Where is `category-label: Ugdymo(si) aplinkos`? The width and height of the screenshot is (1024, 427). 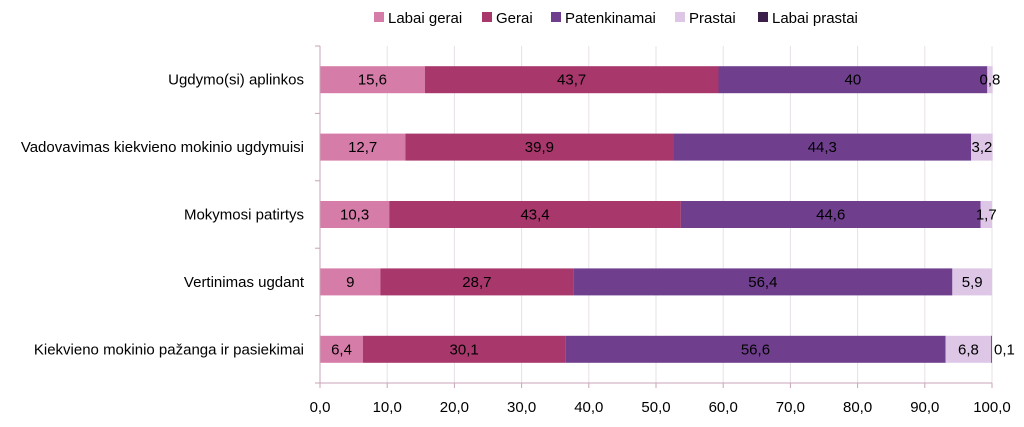 category-label: Ugdymo(si) aplinkos is located at coordinates (236, 80).